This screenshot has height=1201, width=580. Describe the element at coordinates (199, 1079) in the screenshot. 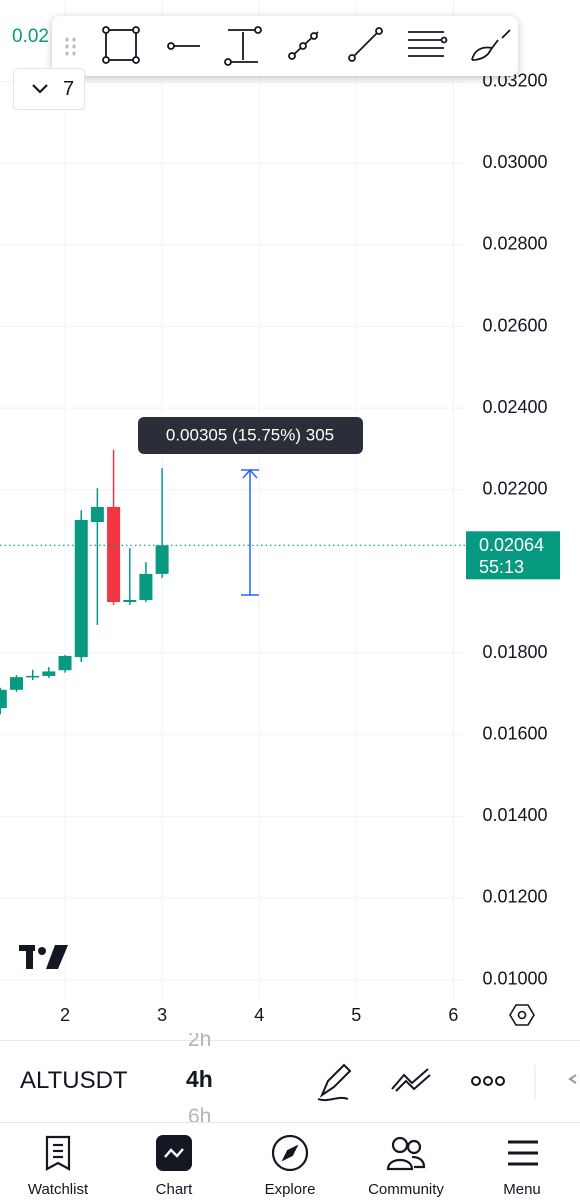

I see `interval-current: 4h` at that location.